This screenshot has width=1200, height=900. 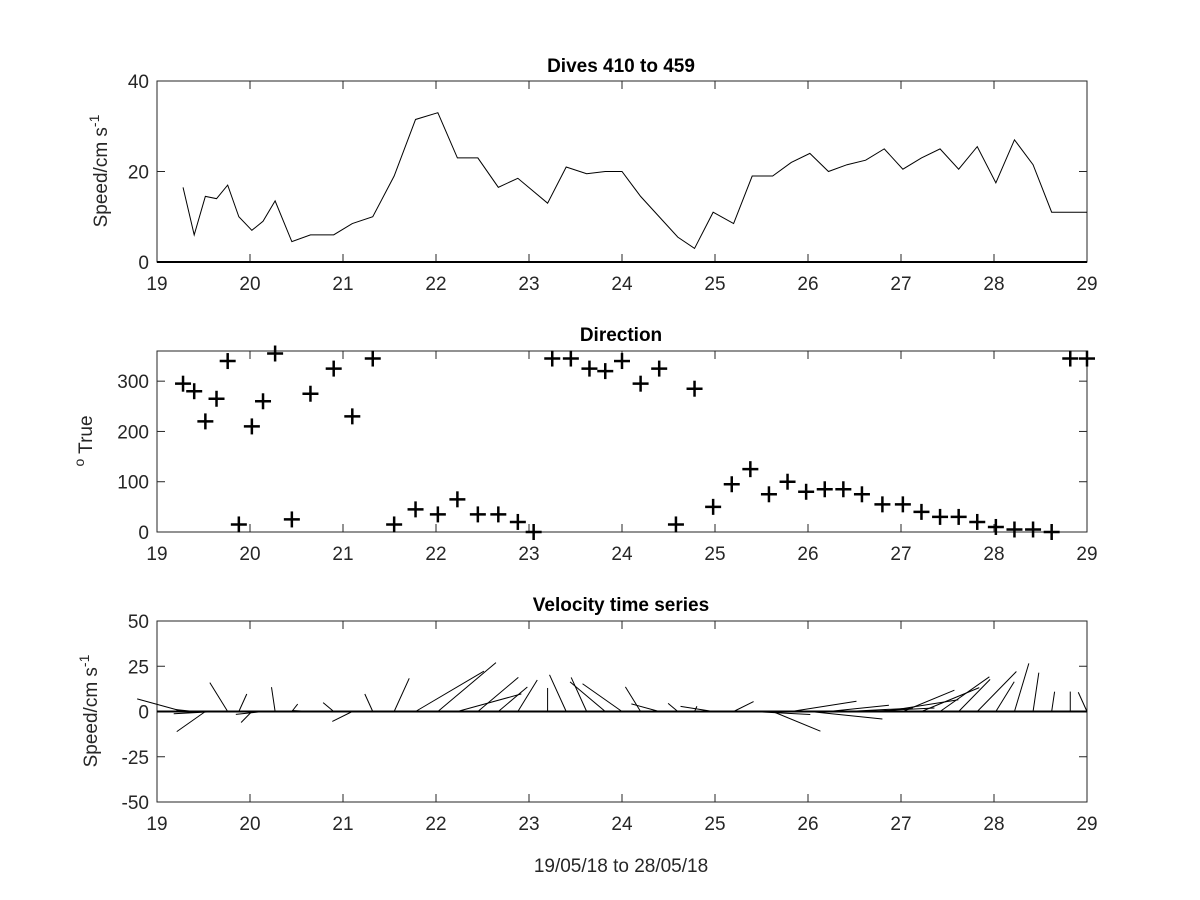 I want to click on y-tick-label: 25, so click(x=138, y=667).